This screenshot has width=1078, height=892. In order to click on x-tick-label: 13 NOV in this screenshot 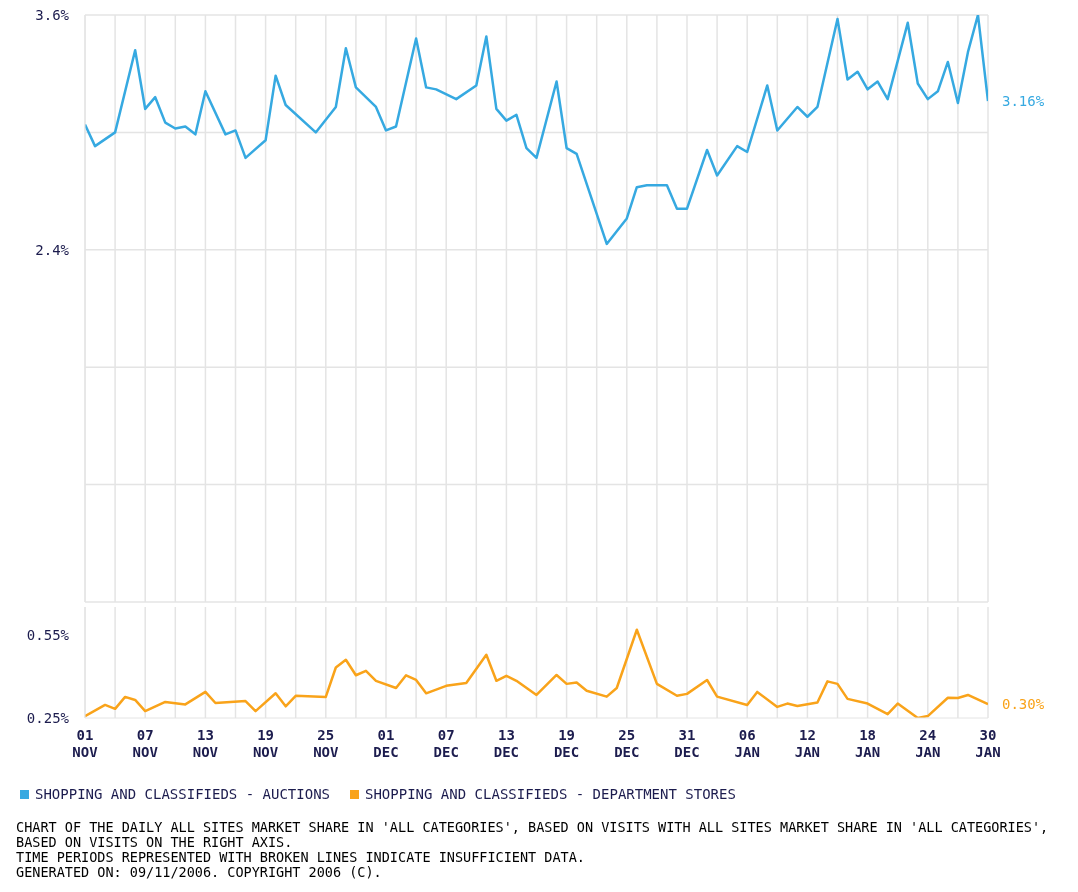, I will do `click(205, 743)`.